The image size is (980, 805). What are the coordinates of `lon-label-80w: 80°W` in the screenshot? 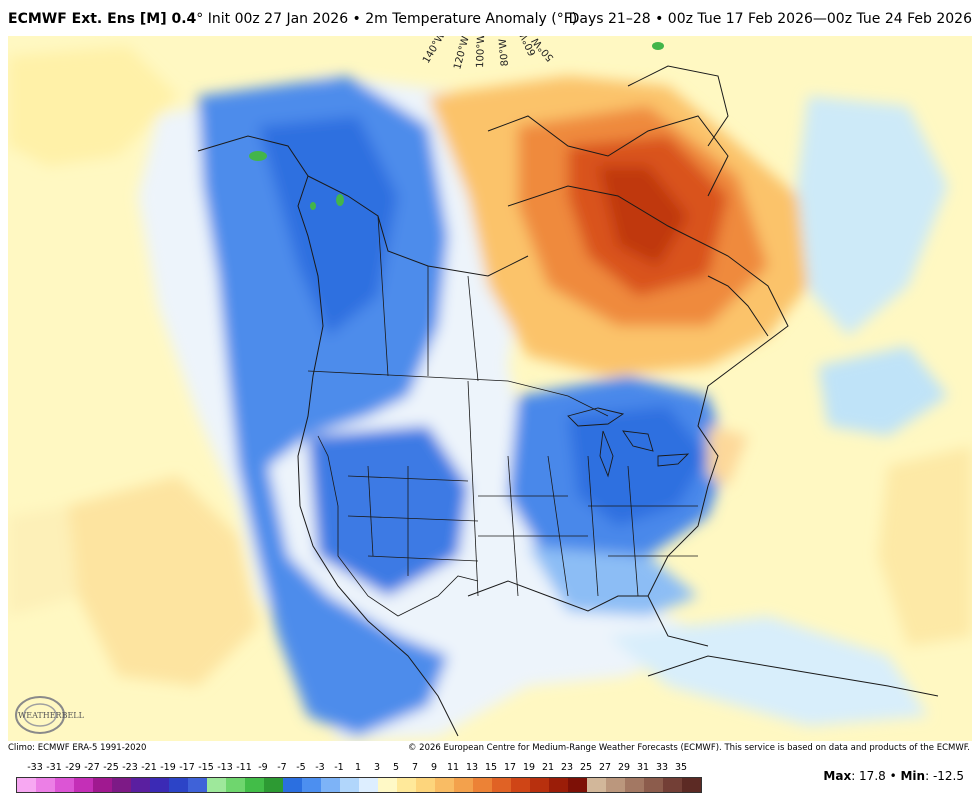 It's located at (504, 52).